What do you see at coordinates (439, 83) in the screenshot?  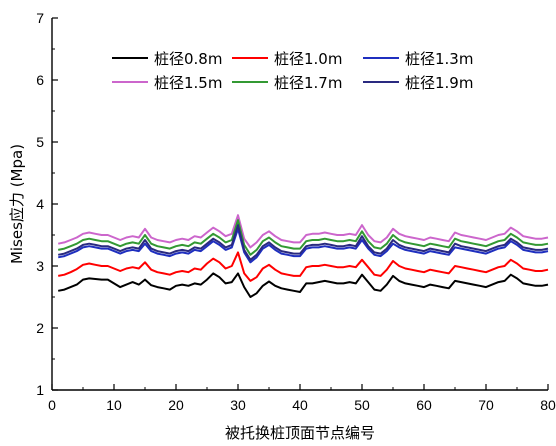 I see `legend-label: 桩径1.9m` at bounding box center [439, 83].